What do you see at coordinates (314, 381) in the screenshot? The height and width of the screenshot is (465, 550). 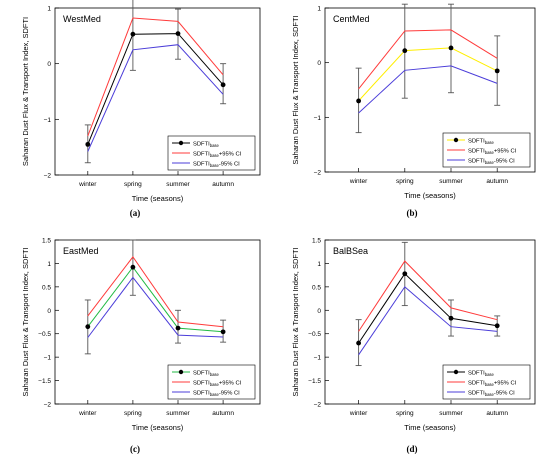 I see `y-tick-label: −1.5` at bounding box center [314, 381].